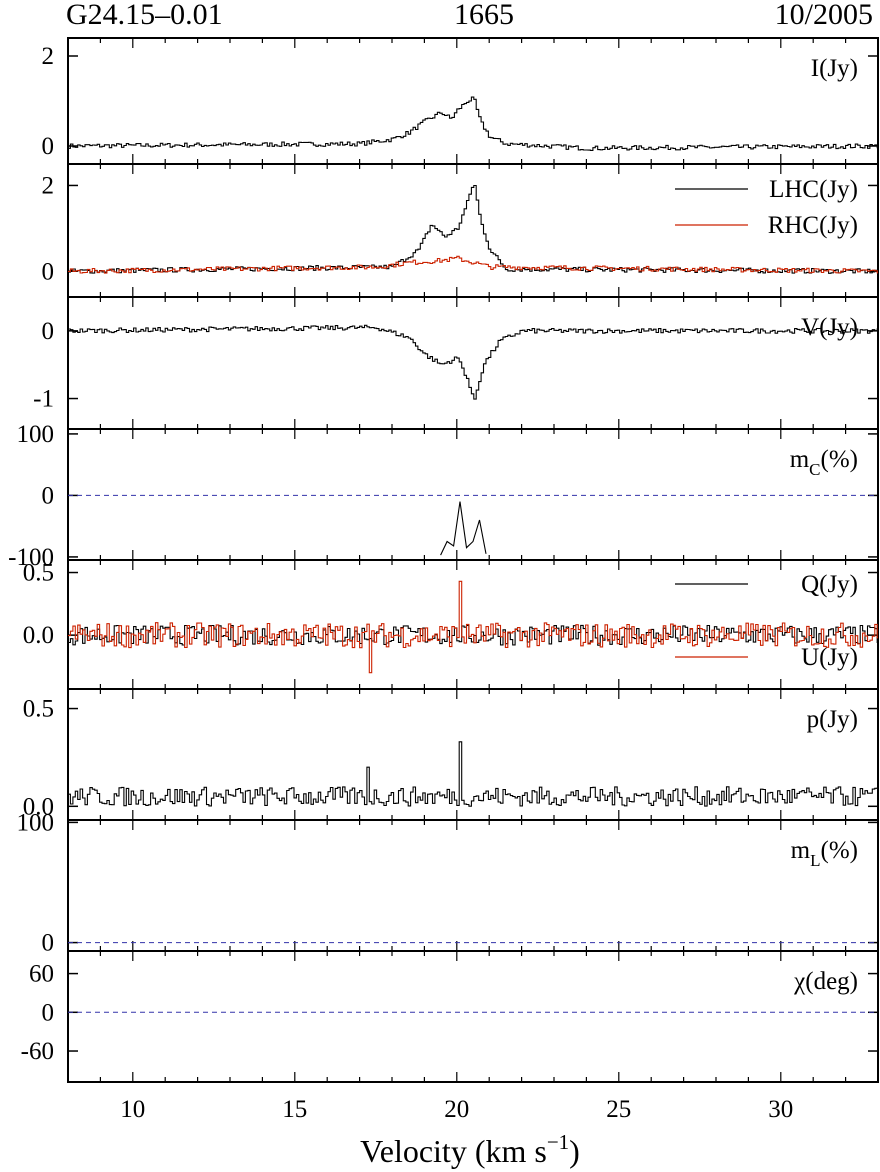  Describe the element at coordinates (37, 1051) in the screenshot. I see `y-tick-label: -60` at that location.